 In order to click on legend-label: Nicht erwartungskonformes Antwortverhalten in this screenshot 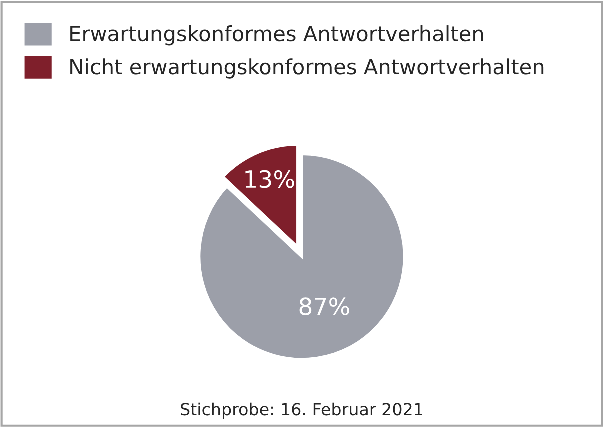, I will do `click(307, 68)`.